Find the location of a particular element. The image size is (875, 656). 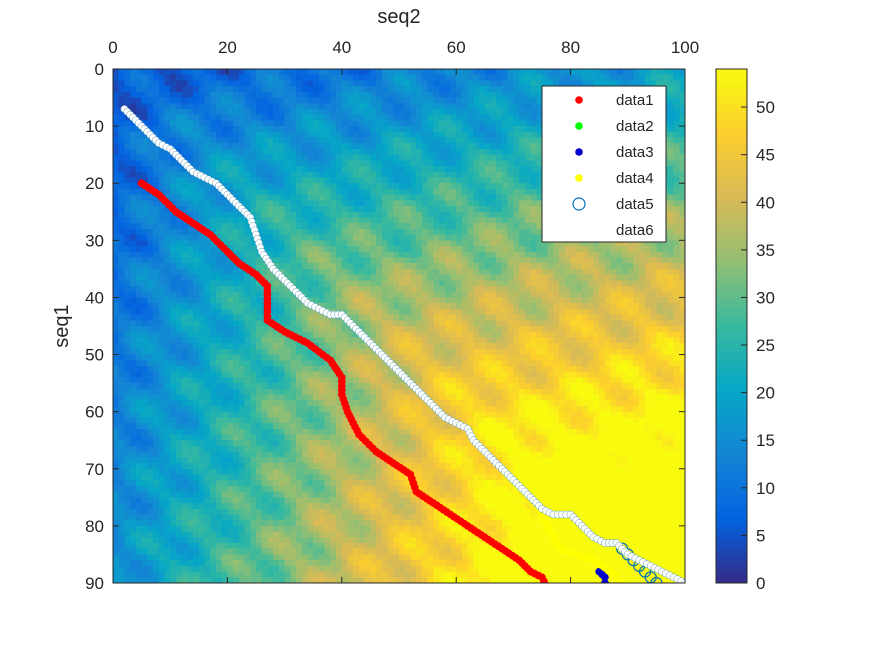

y-tick-label: 10 is located at coordinates (94, 126).